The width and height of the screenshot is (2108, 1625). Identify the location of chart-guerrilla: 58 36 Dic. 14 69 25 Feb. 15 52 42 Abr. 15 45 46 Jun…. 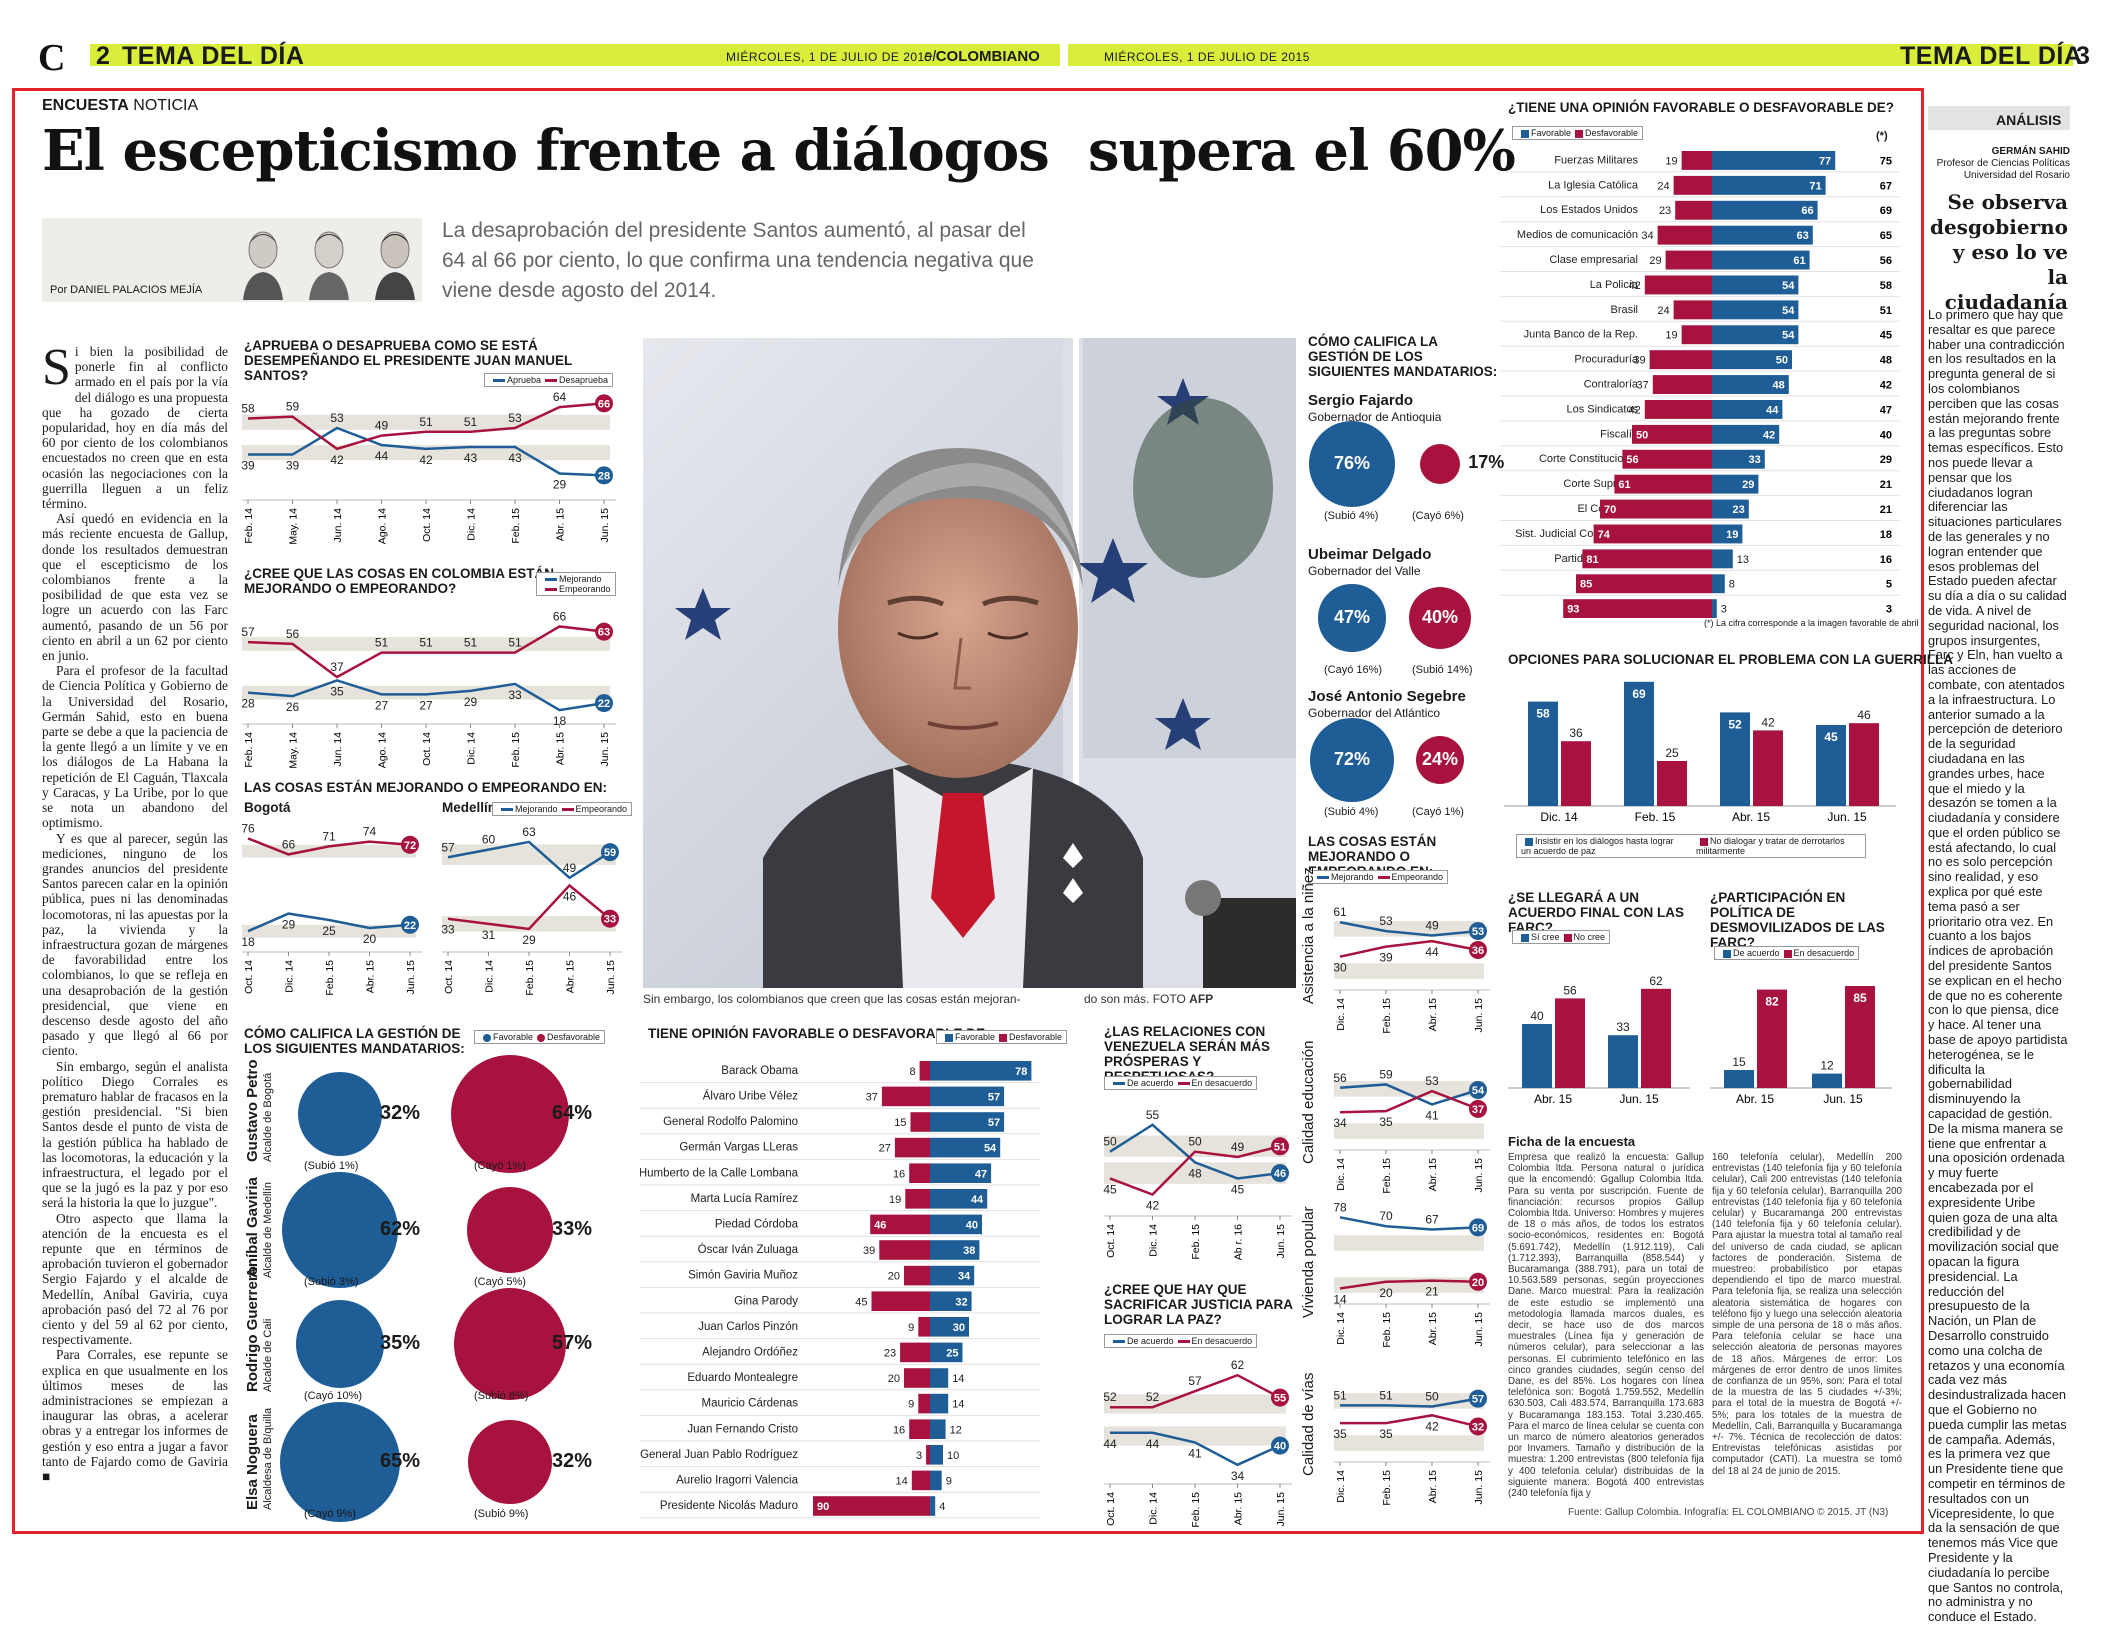
(1700, 752).